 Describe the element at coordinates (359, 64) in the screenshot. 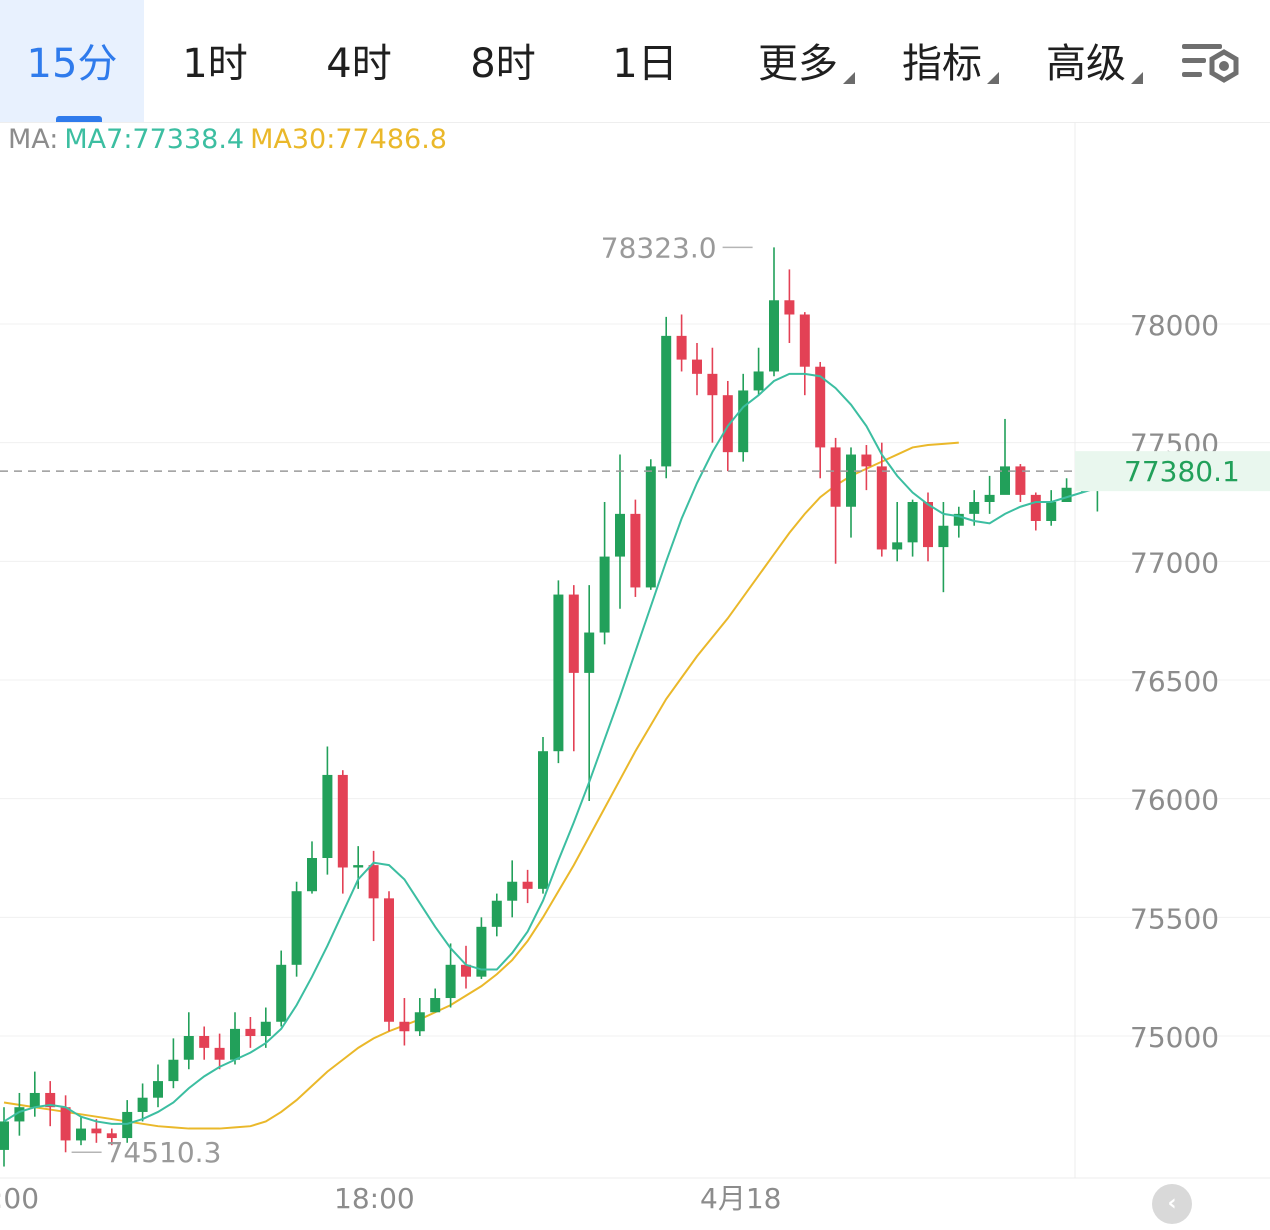

I see `tab-label: 4时` at that location.